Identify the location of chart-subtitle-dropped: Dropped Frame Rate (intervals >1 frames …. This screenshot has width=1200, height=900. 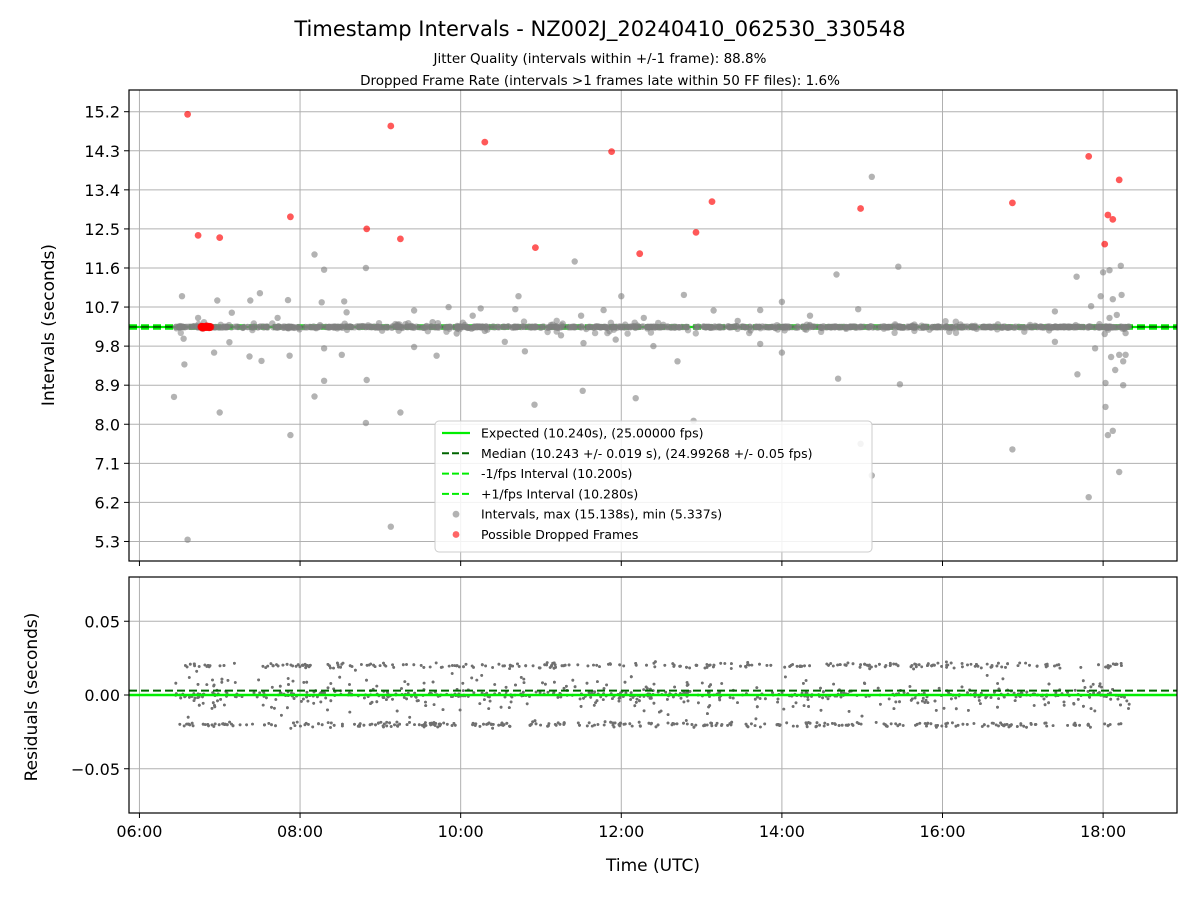
(600, 81).